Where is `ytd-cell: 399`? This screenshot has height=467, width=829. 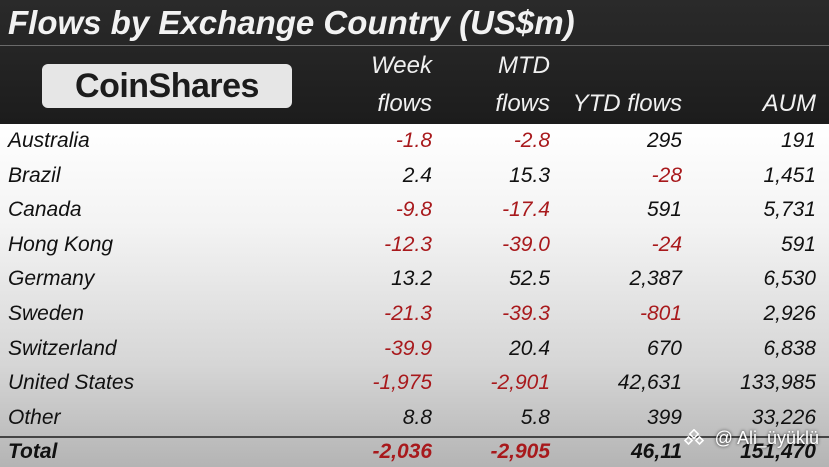
ytd-cell: 399 is located at coordinates (664, 417).